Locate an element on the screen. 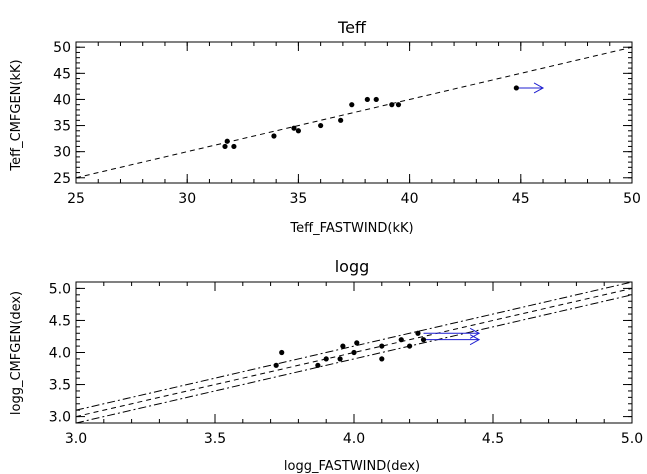 This screenshot has height=474, width=647. logg-x-tick-label: 5.0 is located at coordinates (632, 439).